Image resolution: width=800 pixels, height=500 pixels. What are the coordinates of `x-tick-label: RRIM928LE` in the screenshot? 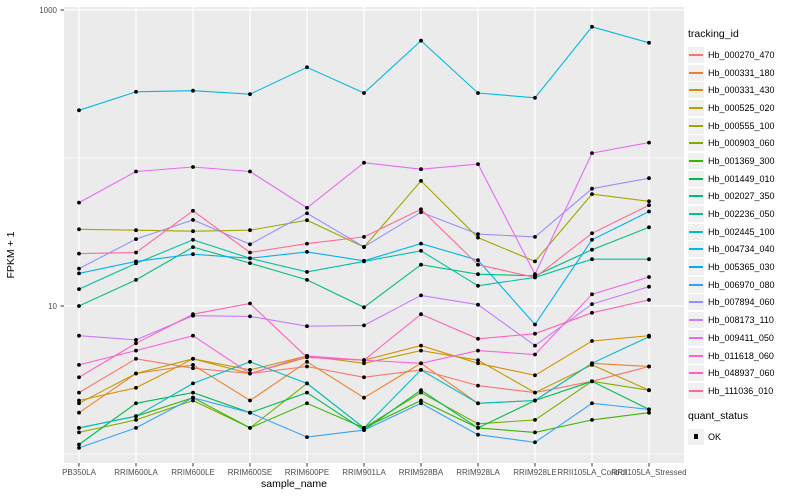 It's located at (535, 472).